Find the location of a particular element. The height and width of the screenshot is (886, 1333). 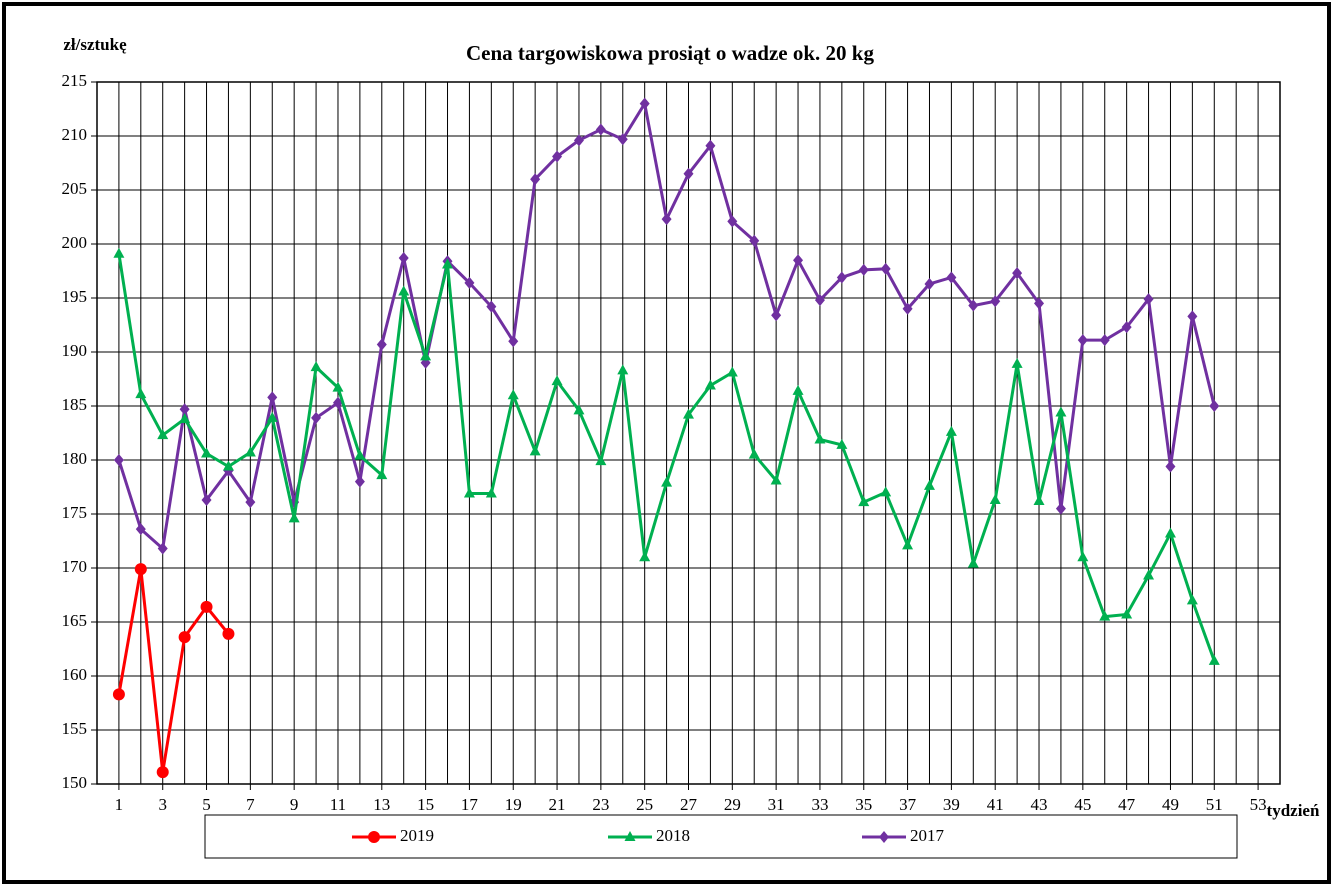

x-tick-label: 13 is located at coordinates (381, 804).